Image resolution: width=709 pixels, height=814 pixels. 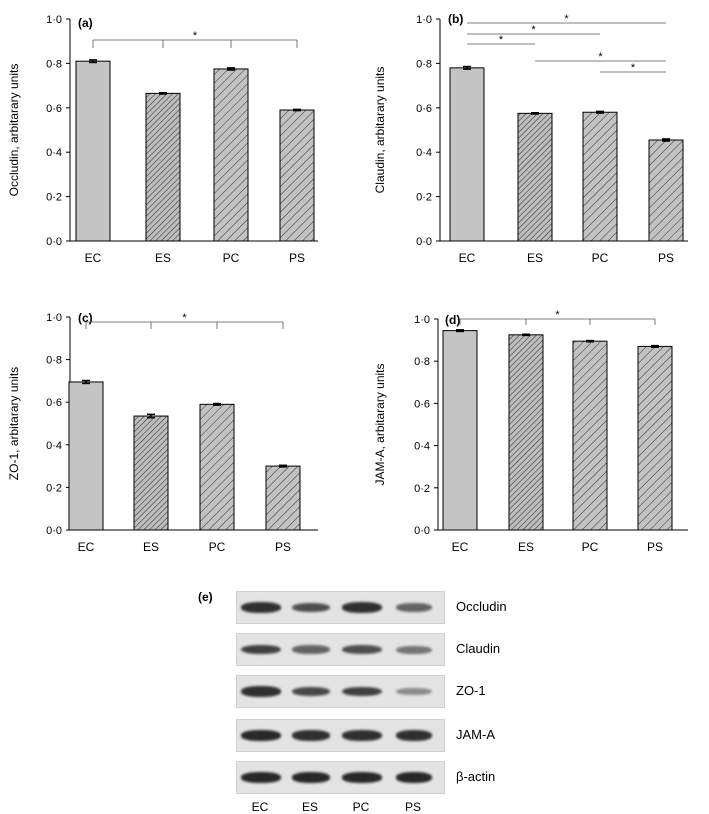 I want to click on blot-lane-label: PS, so click(x=412, y=807).